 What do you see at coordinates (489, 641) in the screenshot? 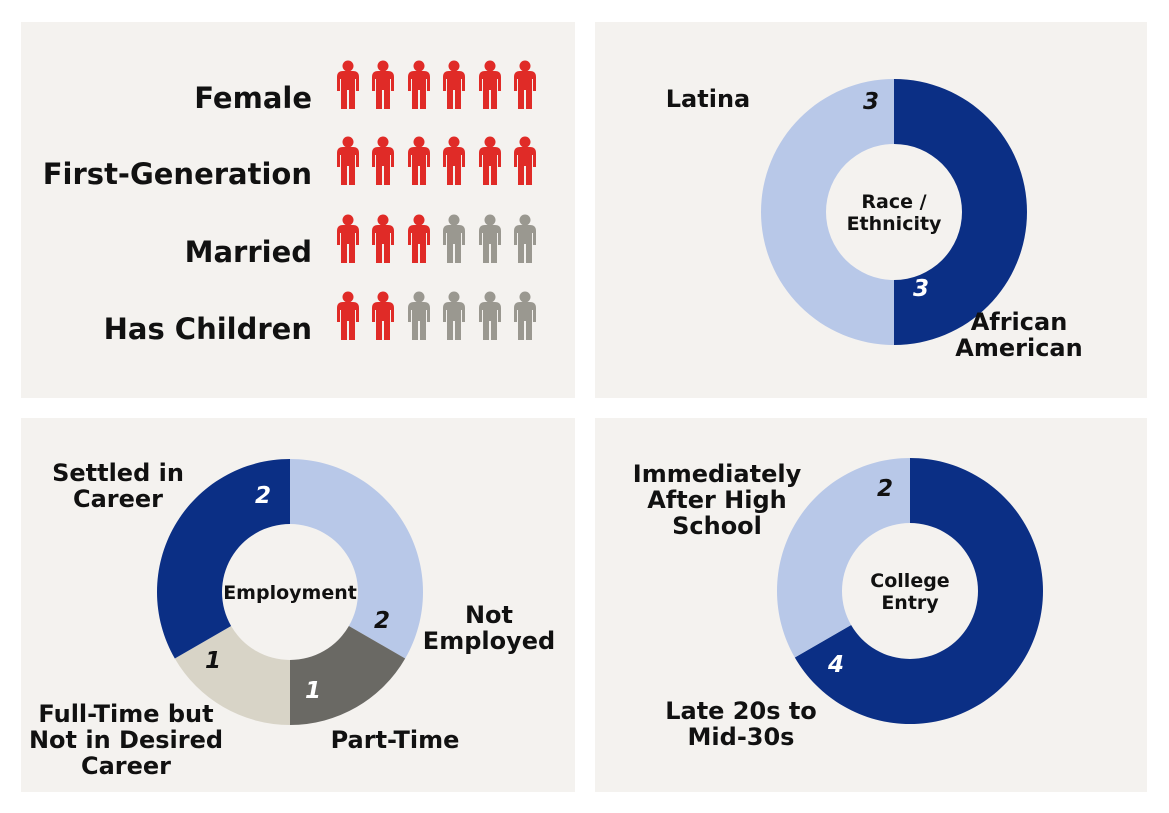
I see `slice-label: Employed` at bounding box center [489, 641].